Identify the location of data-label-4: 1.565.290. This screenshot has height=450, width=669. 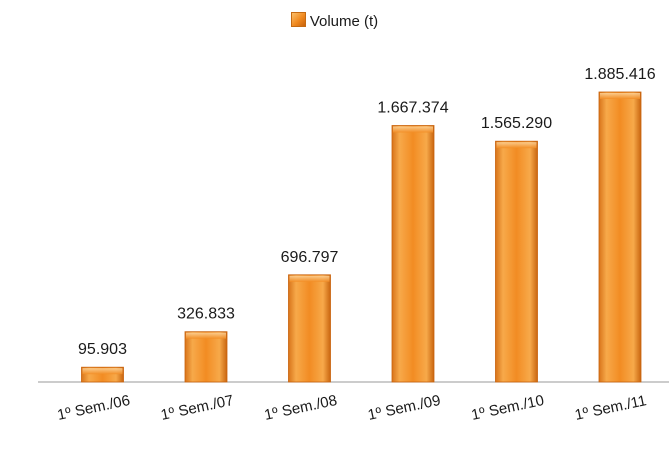
(516, 123).